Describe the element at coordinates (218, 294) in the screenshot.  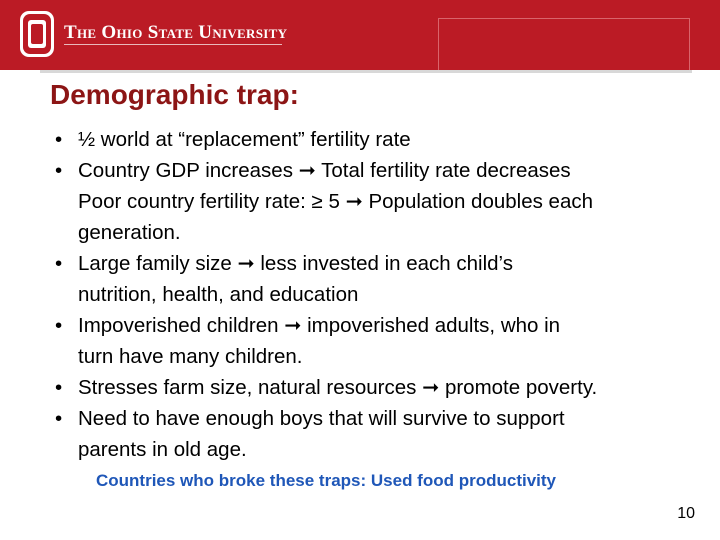
I see `bullet-line: nutrition, health, and education` at that location.